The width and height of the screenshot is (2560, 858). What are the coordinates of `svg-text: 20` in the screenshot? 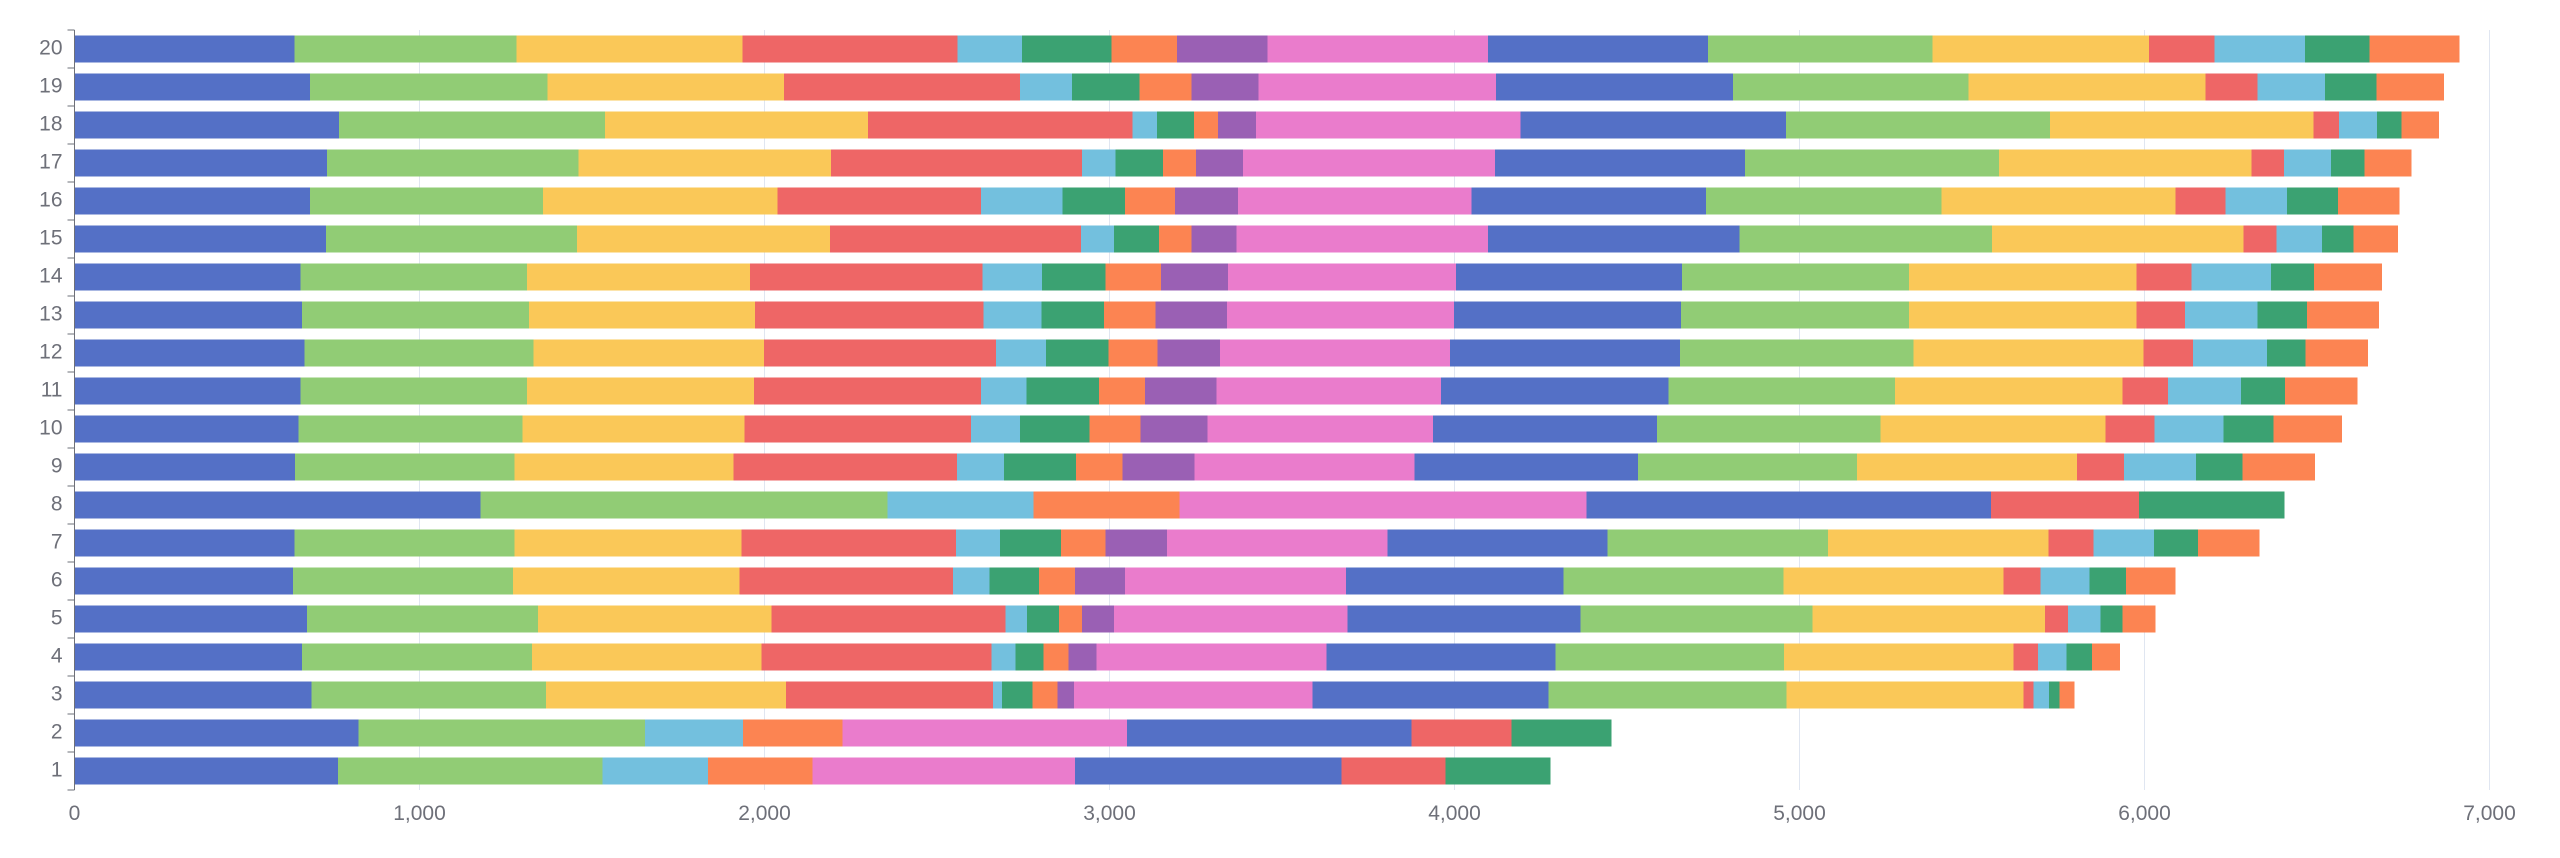 It's located at (50, 47).